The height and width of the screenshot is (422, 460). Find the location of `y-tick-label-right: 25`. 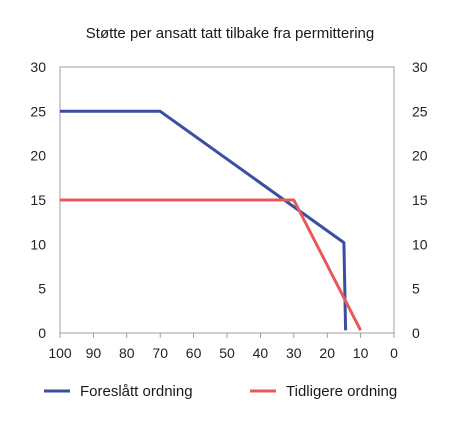

y-tick-label-right: 25 is located at coordinates (420, 111).